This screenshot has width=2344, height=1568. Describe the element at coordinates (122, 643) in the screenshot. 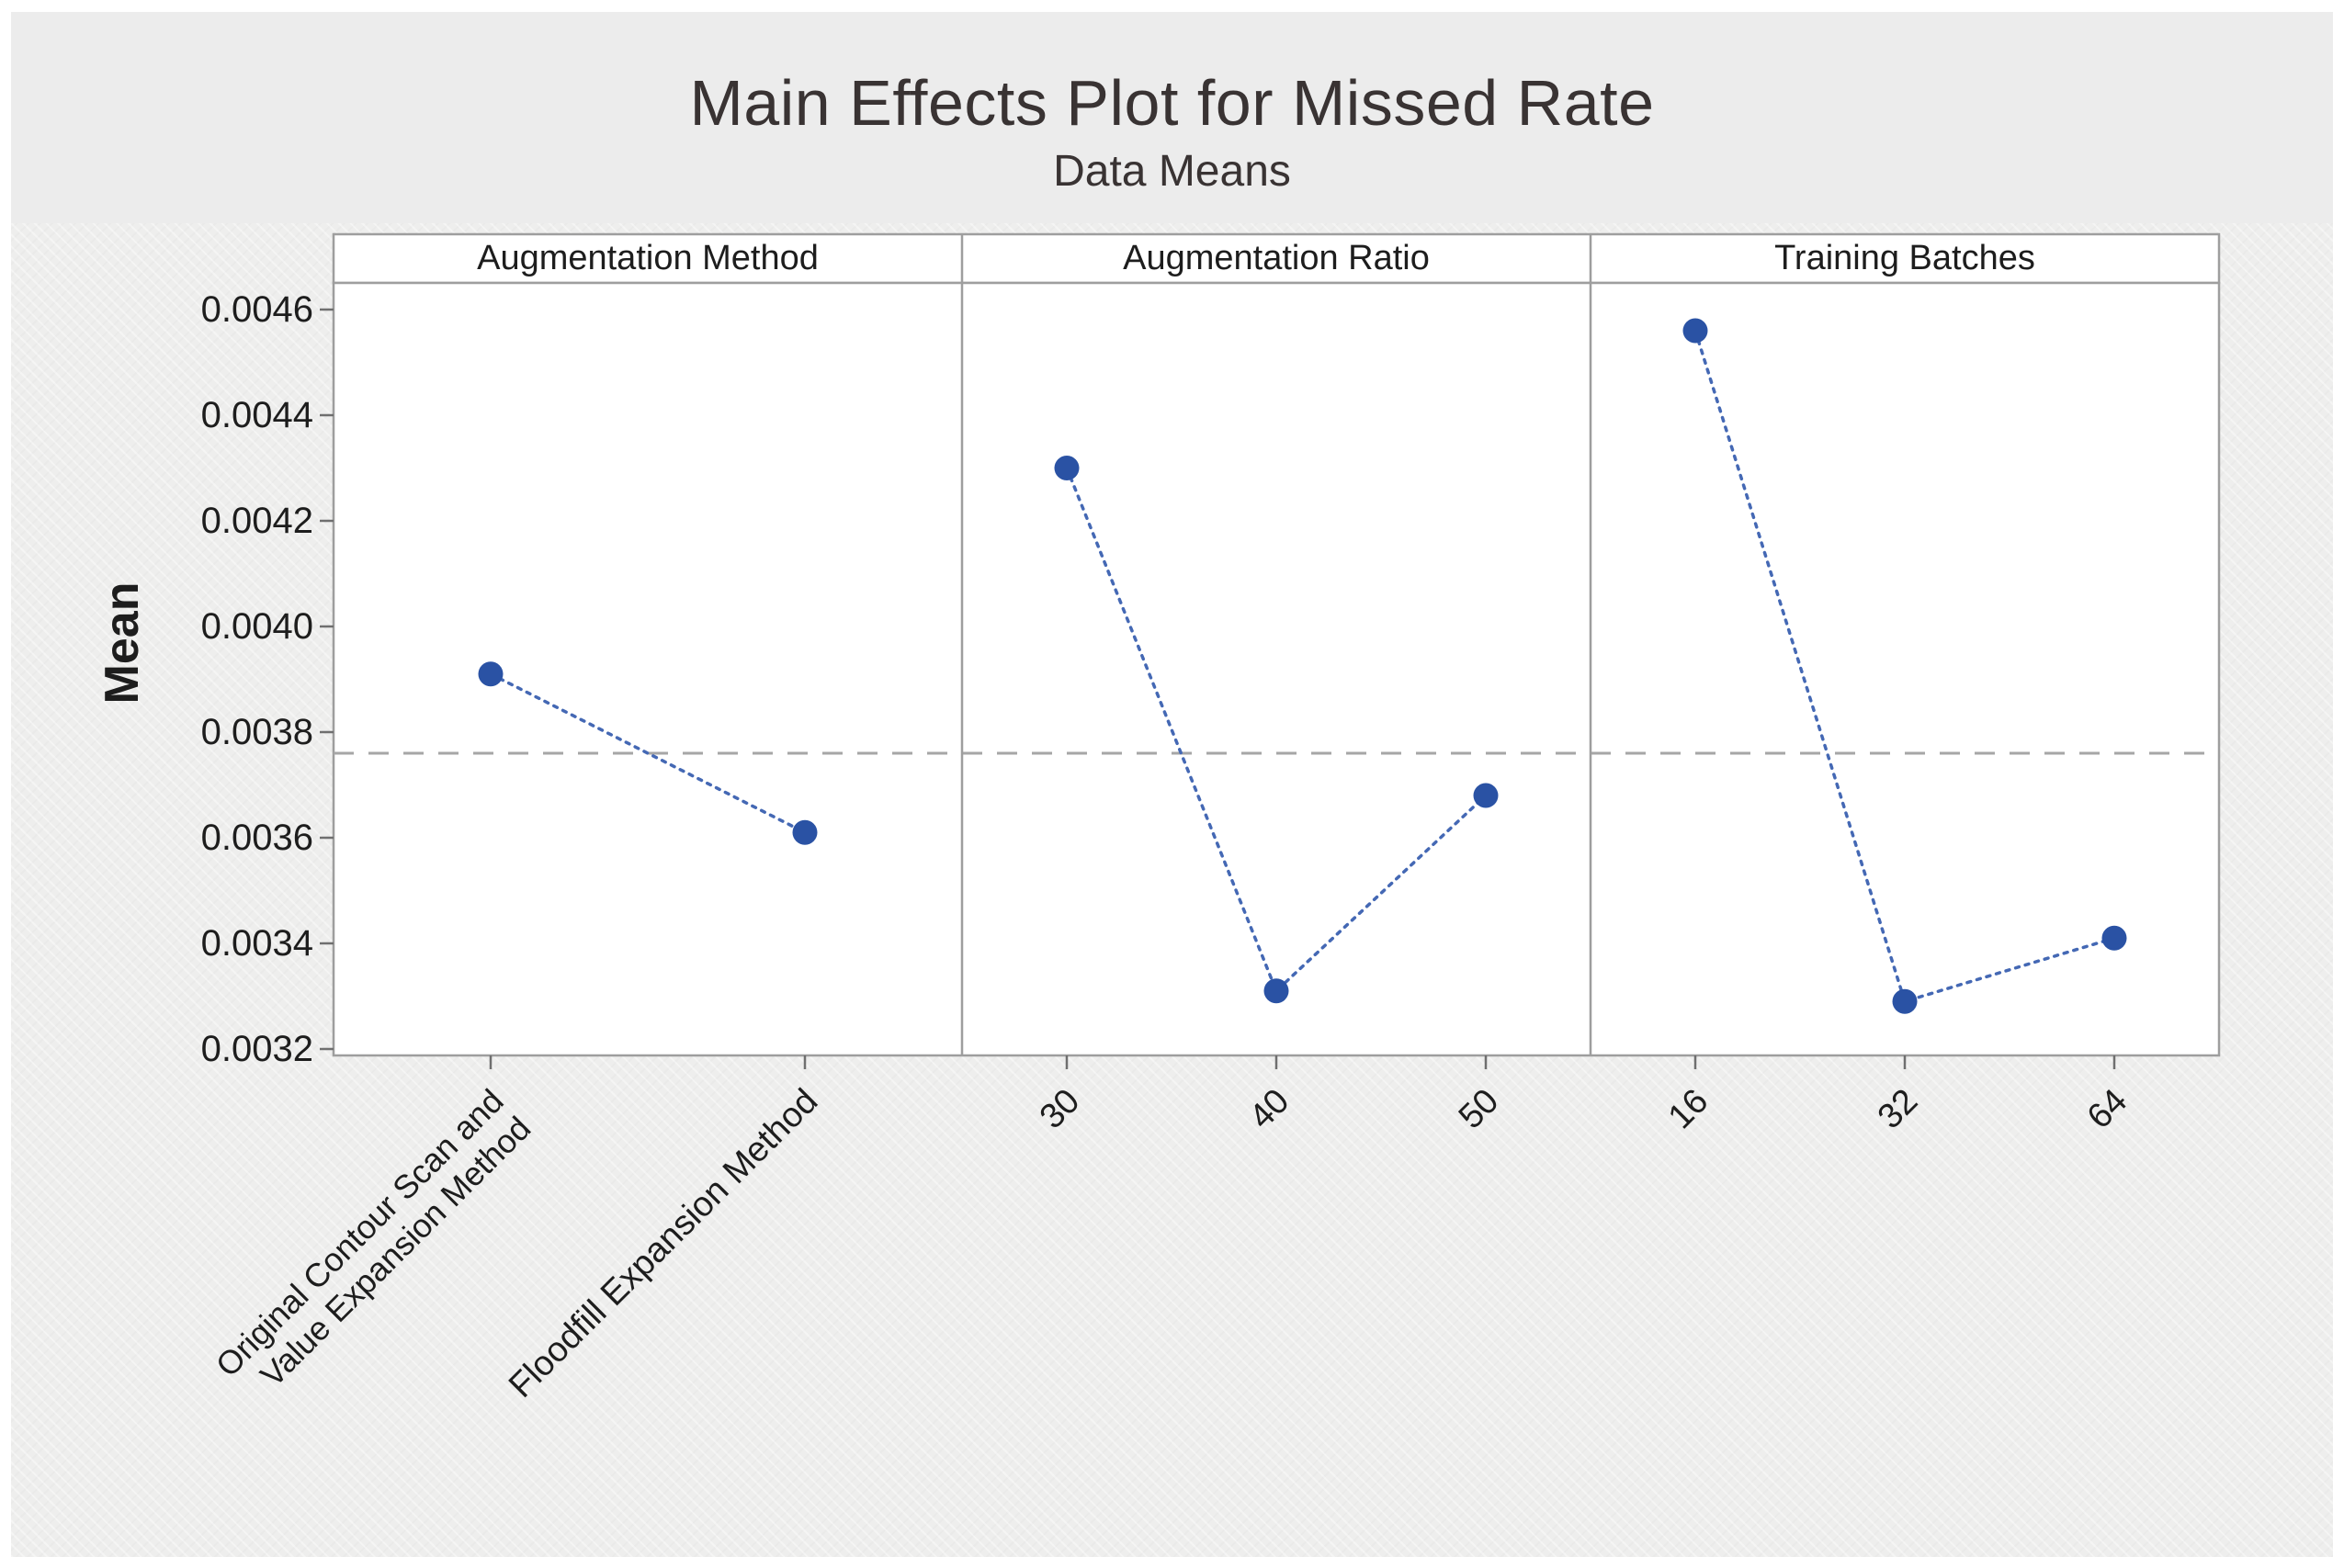

I see `y-axis-title: Mean` at that location.